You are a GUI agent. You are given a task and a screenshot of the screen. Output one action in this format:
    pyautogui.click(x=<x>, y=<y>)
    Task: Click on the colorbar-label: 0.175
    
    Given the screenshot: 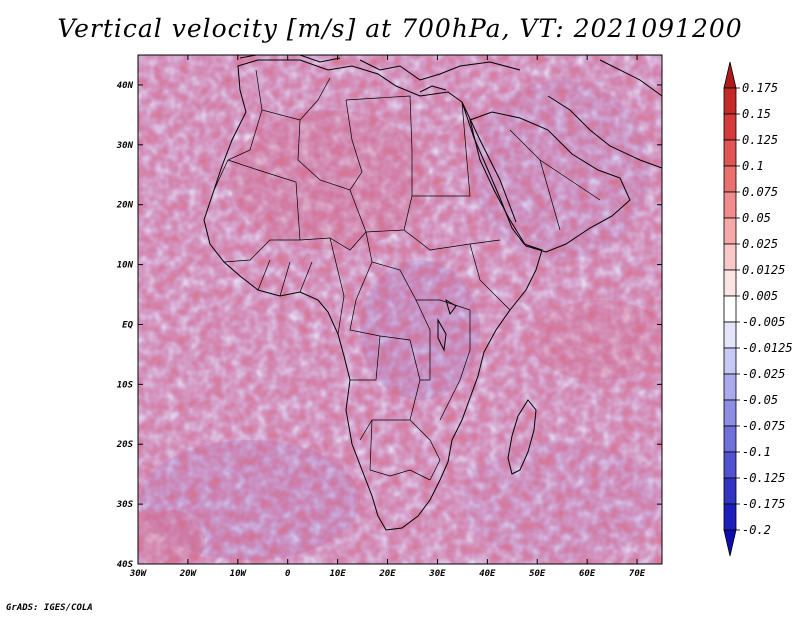 What is the action you would take?
    pyautogui.click(x=760, y=88)
    